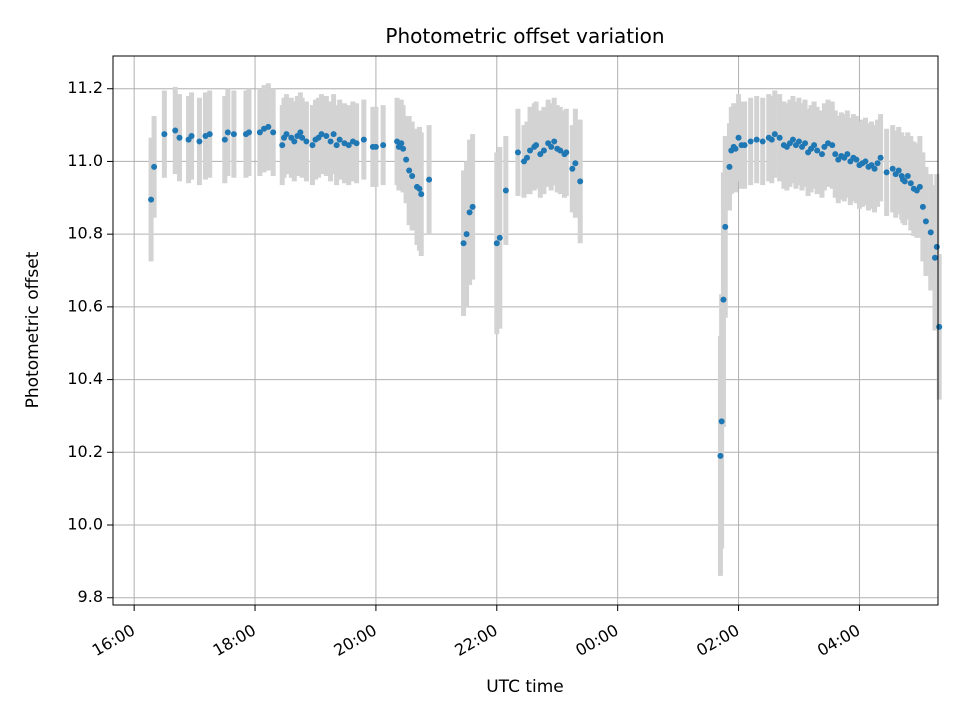  I want to click on y-axis-ticks: 9.8 10.0 10.2 10.4 10.6 10.8 11.0 11.2, so click(90, 342).